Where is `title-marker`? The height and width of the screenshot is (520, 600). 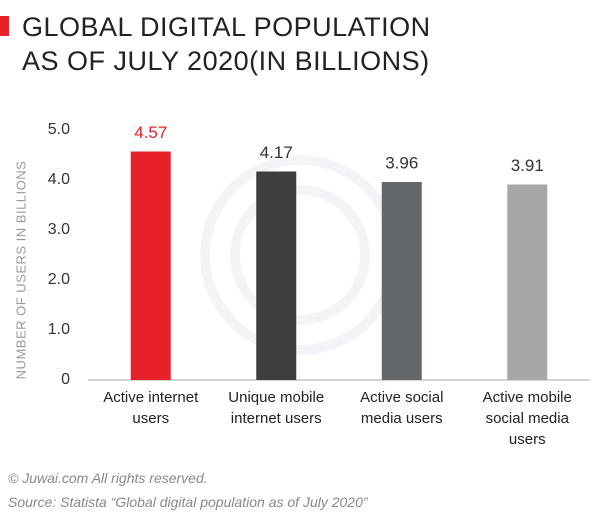
title-marker is located at coordinates (4, 26).